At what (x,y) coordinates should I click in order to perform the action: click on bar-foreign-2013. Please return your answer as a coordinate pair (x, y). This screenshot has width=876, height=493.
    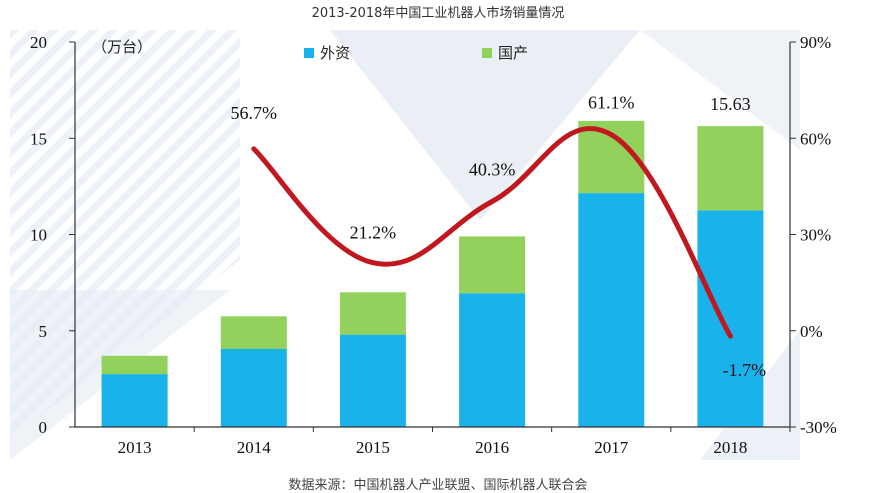
    Looking at the image, I should click on (134, 400).